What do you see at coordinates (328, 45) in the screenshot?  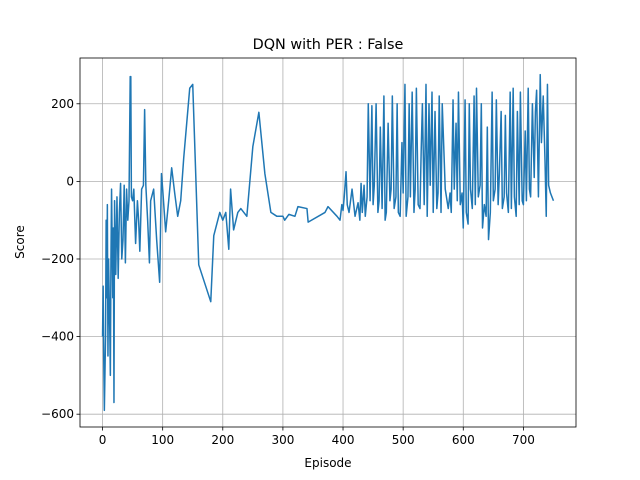 I see `chart-title: DQN with PER : False` at bounding box center [328, 45].